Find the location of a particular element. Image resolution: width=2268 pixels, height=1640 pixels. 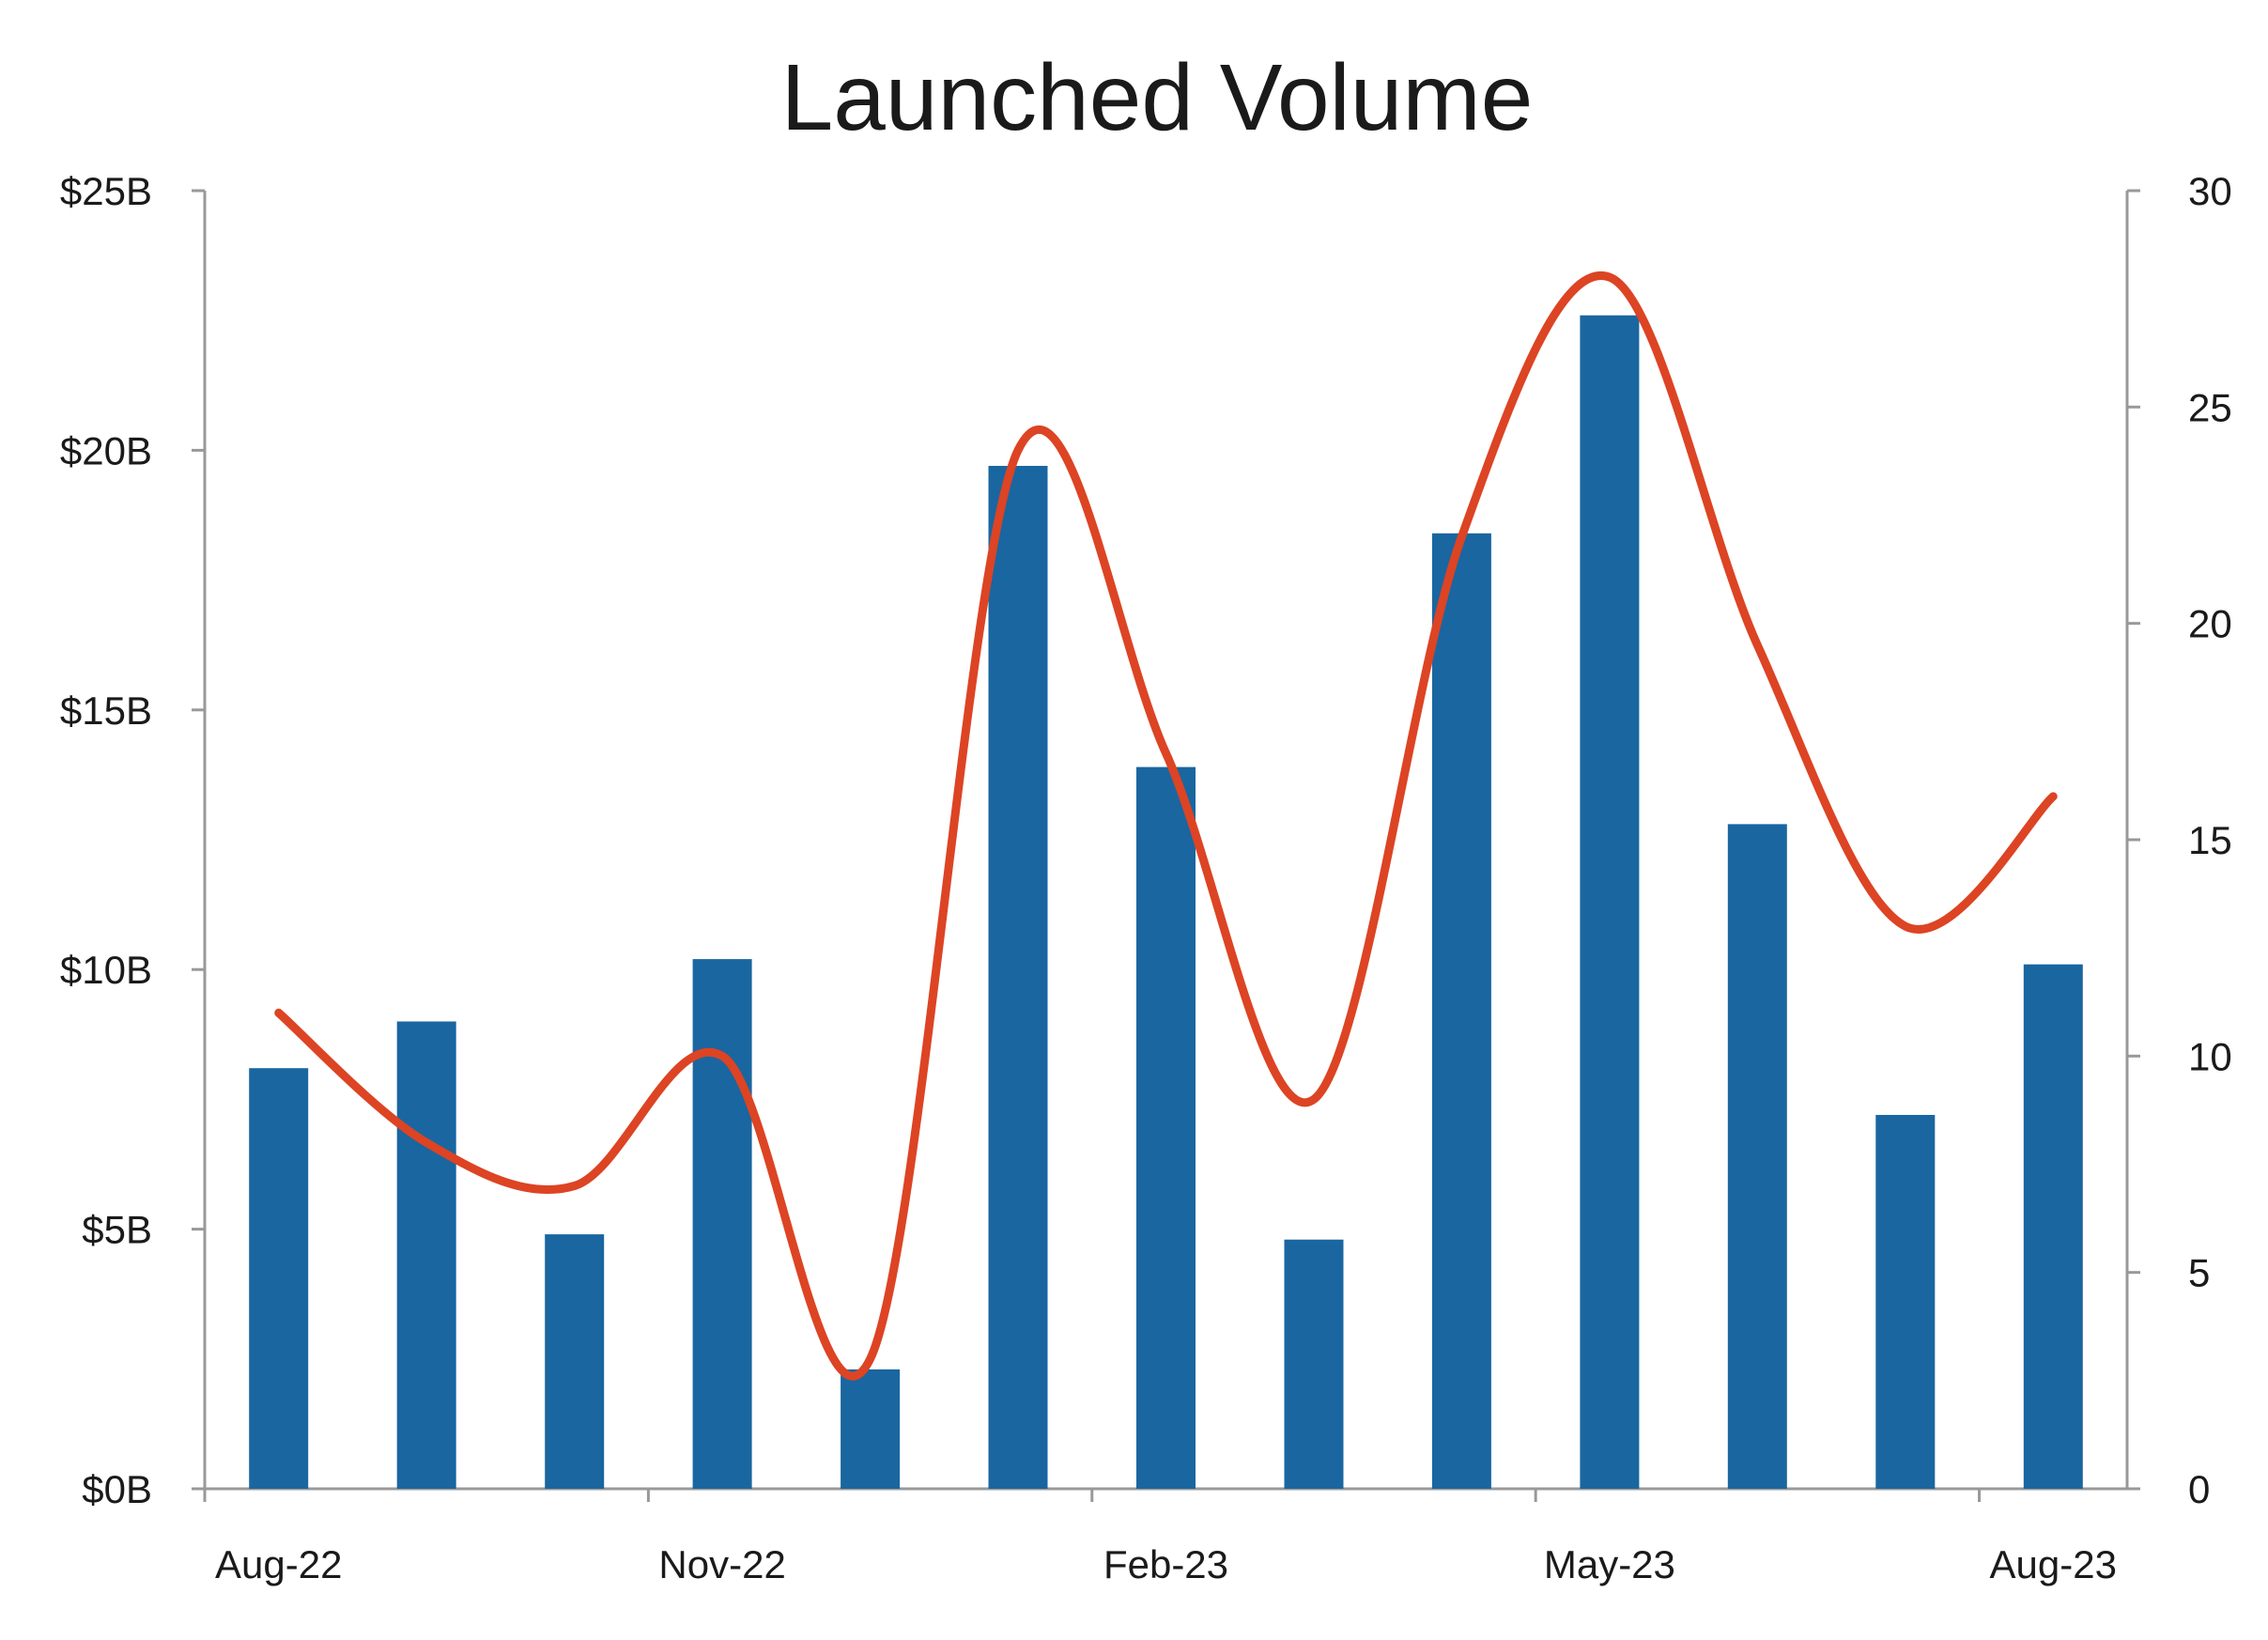

left-tick-label: $0B is located at coordinates (117, 1489).